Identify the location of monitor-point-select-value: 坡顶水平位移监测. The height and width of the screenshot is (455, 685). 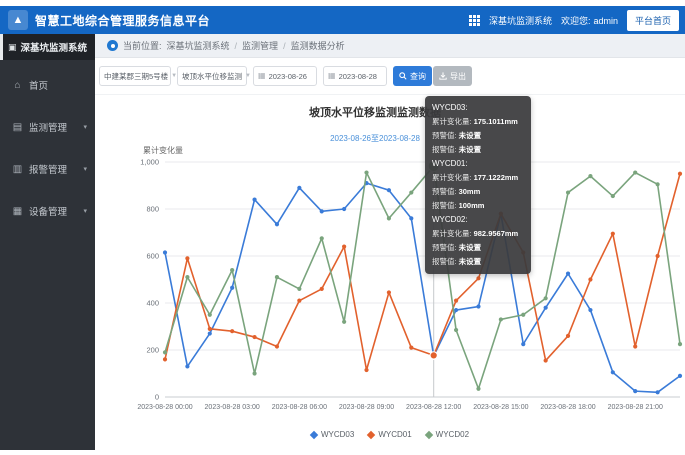
(212, 76).